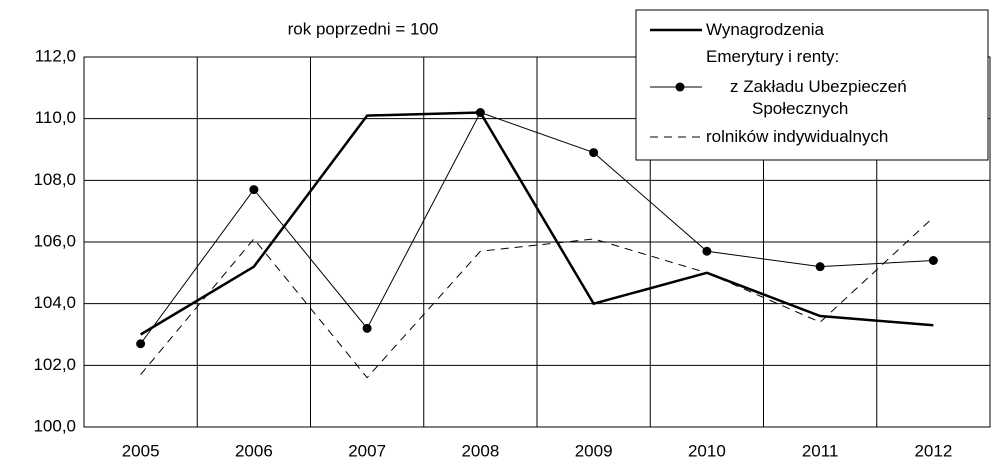 The height and width of the screenshot is (469, 991). Describe the element at coordinates (797, 136) in the screenshot. I see `legend-label: rolników indywidualnych` at that location.